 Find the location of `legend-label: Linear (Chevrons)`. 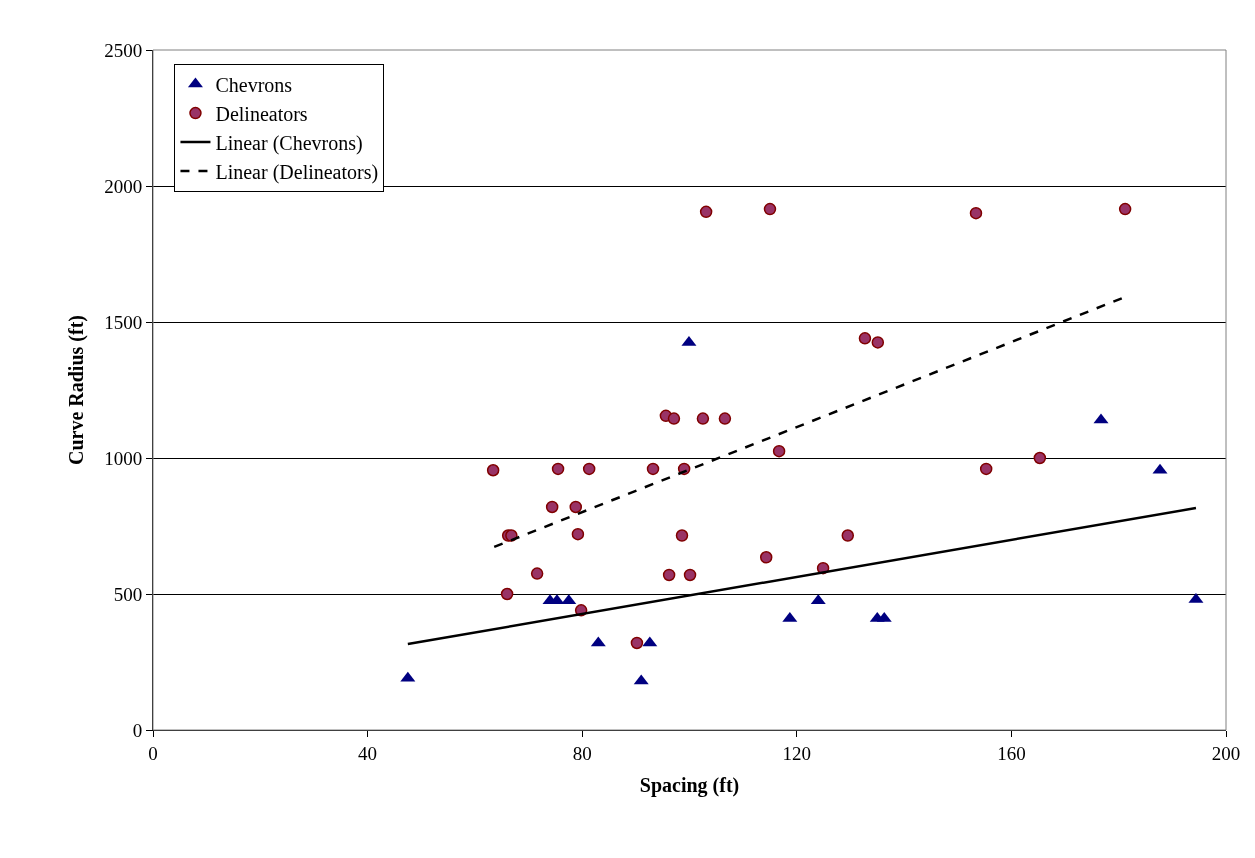

legend-label: Linear (Chevrons) is located at coordinates (289, 143).